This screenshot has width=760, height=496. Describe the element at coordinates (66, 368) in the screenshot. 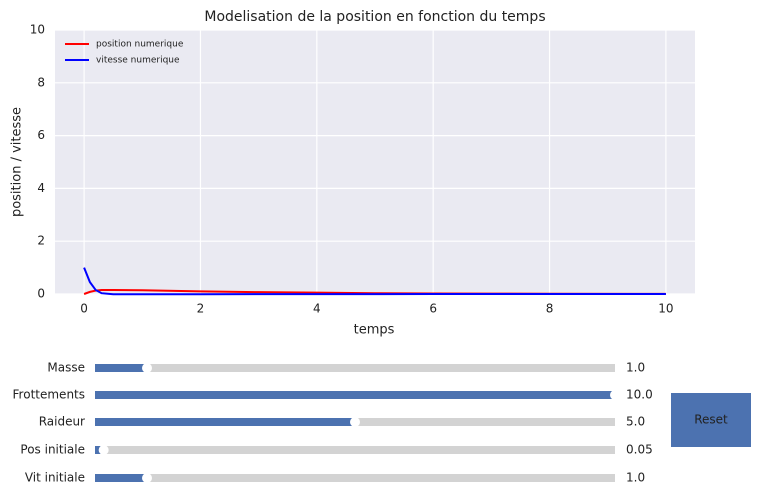

I see `slider-label: Masse` at that location.